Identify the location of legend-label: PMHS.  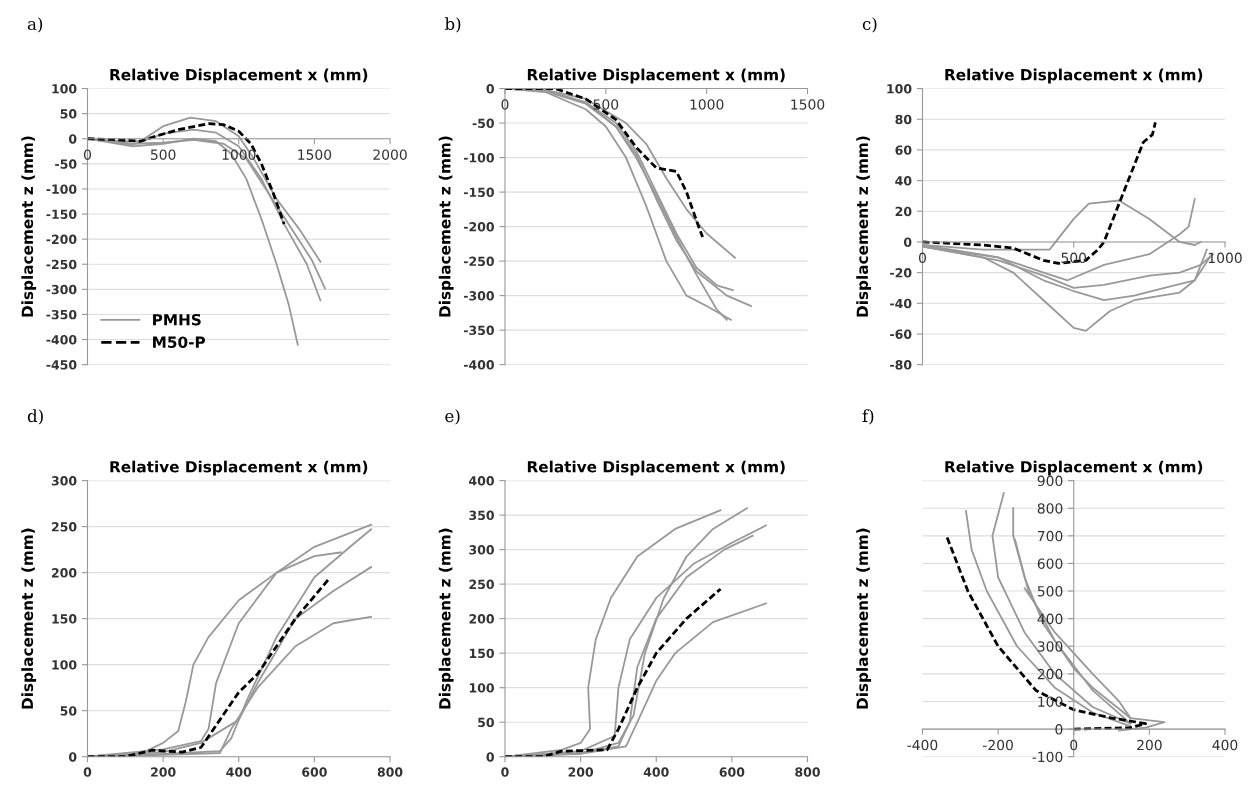
(177, 319).